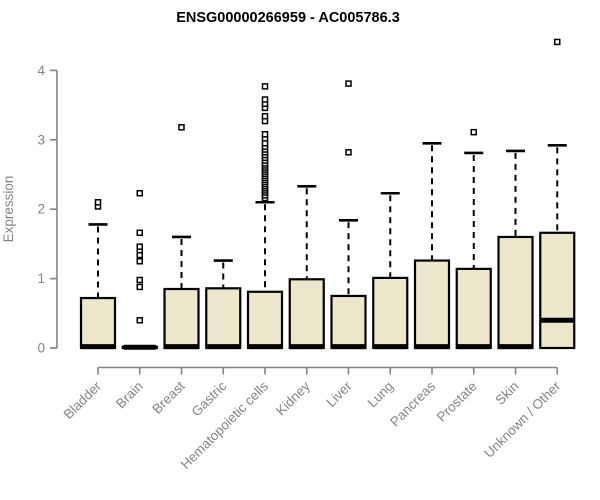 The image size is (600, 500). What do you see at coordinates (83, 400) in the screenshot?
I see `x-tick-label-bladder: Bladder` at bounding box center [83, 400].